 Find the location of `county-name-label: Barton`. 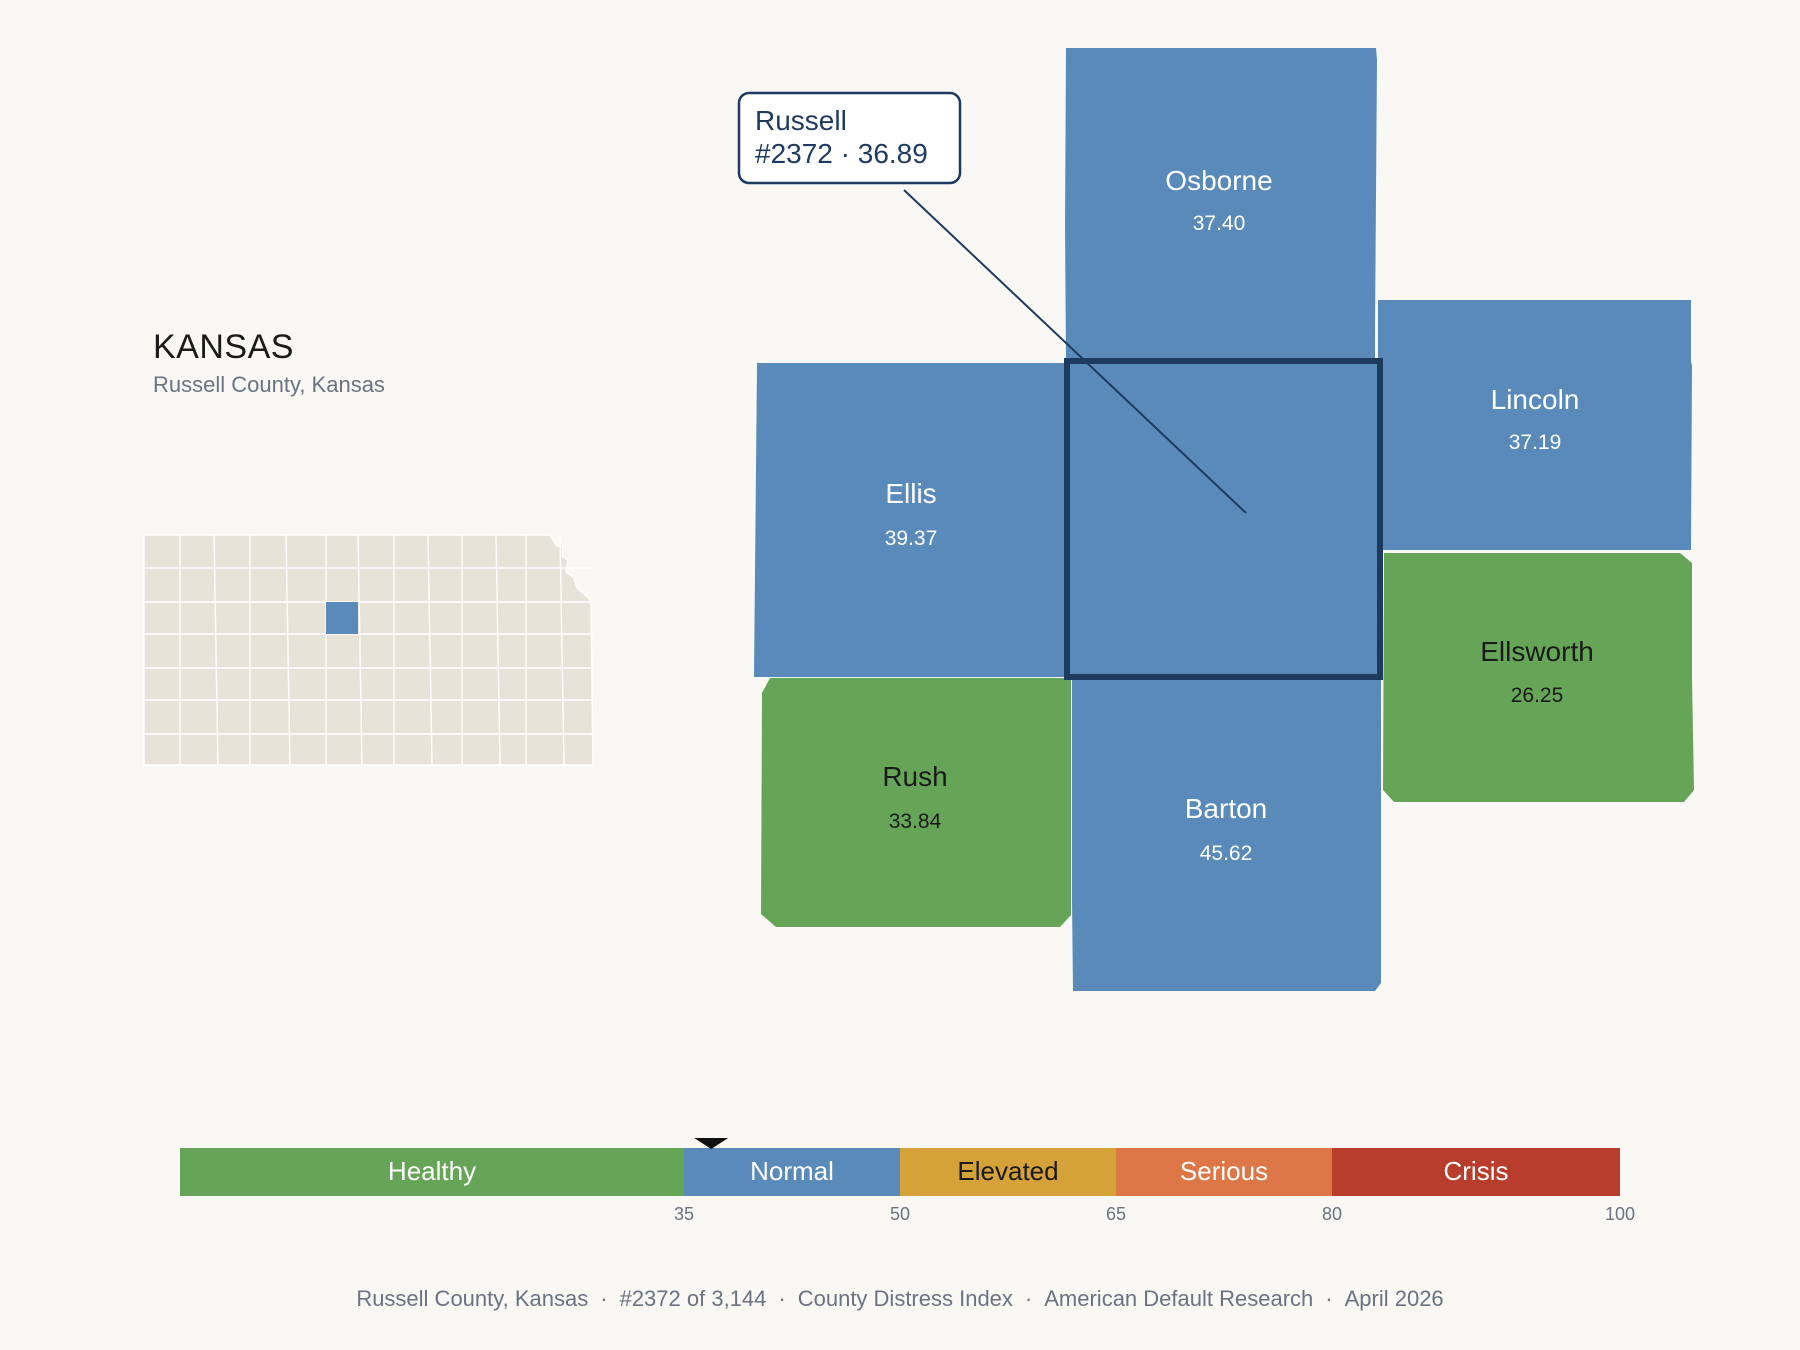

county-name-label: Barton is located at coordinates (1226, 808).